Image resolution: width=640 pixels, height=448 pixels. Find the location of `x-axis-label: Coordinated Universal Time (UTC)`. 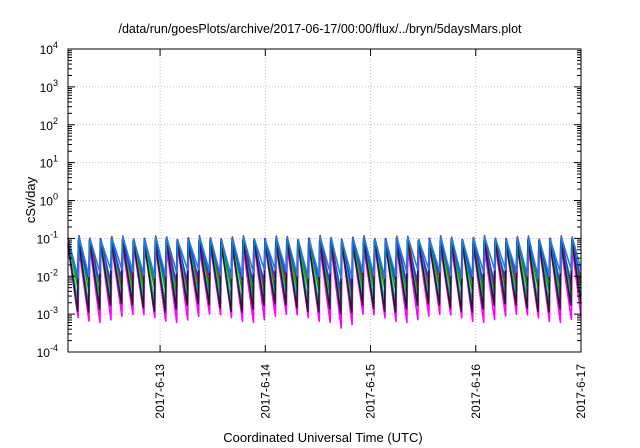

x-axis-label: Coordinated Universal Time (UTC) is located at coordinates (322, 437).